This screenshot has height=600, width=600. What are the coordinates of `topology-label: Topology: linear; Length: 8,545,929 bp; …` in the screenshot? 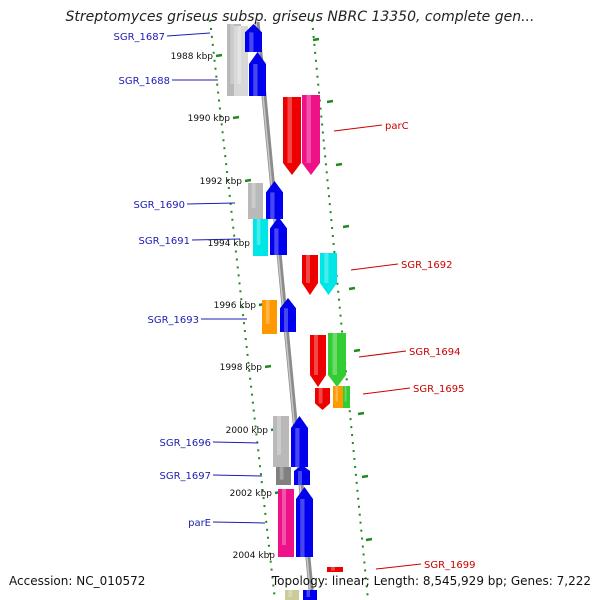 It's located at (431, 581).